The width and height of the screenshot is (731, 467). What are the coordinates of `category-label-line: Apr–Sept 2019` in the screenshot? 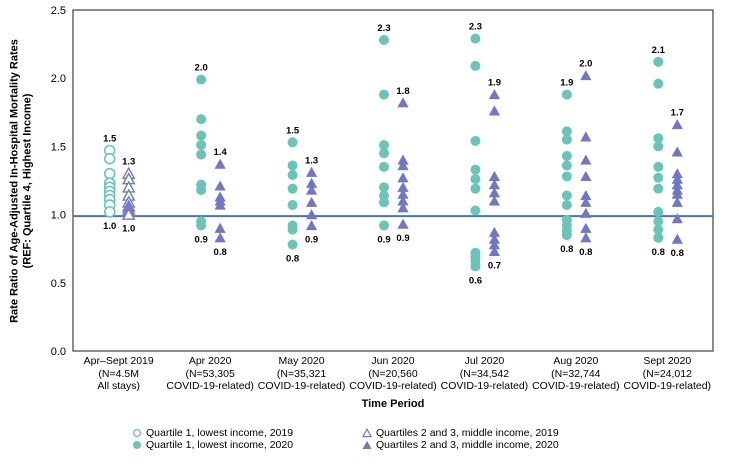 It's located at (118, 361).